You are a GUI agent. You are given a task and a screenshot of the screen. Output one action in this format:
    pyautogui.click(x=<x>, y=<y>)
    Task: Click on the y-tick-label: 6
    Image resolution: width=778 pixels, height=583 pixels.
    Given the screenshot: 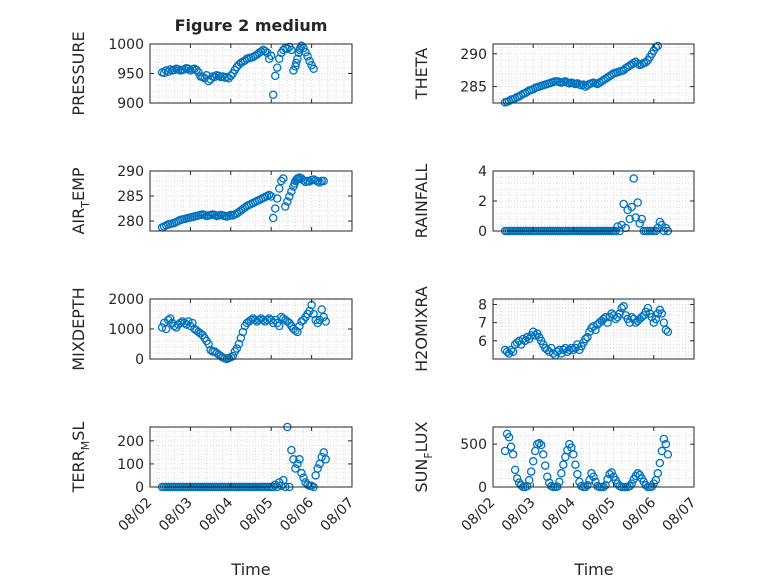 What is the action you would take?
    pyautogui.click(x=482, y=342)
    